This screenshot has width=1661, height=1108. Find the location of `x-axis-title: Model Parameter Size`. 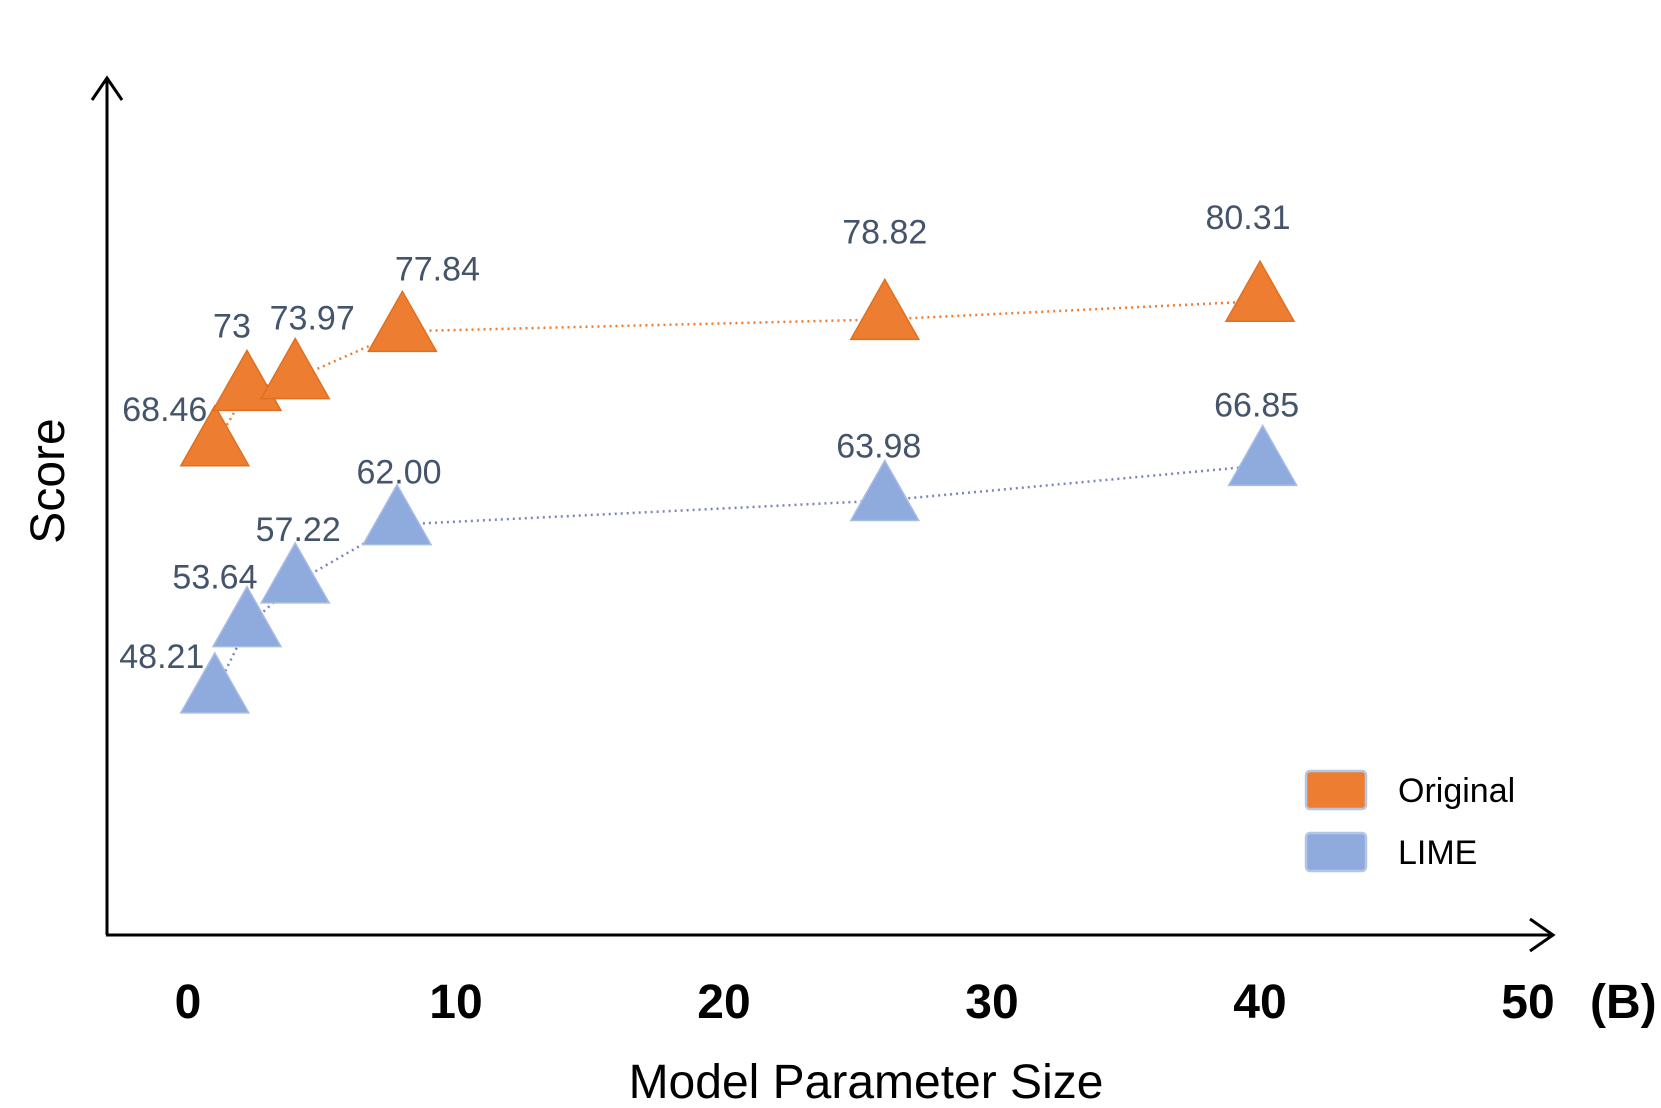

x-axis-title: Model Parameter Size is located at coordinates (866, 1082).